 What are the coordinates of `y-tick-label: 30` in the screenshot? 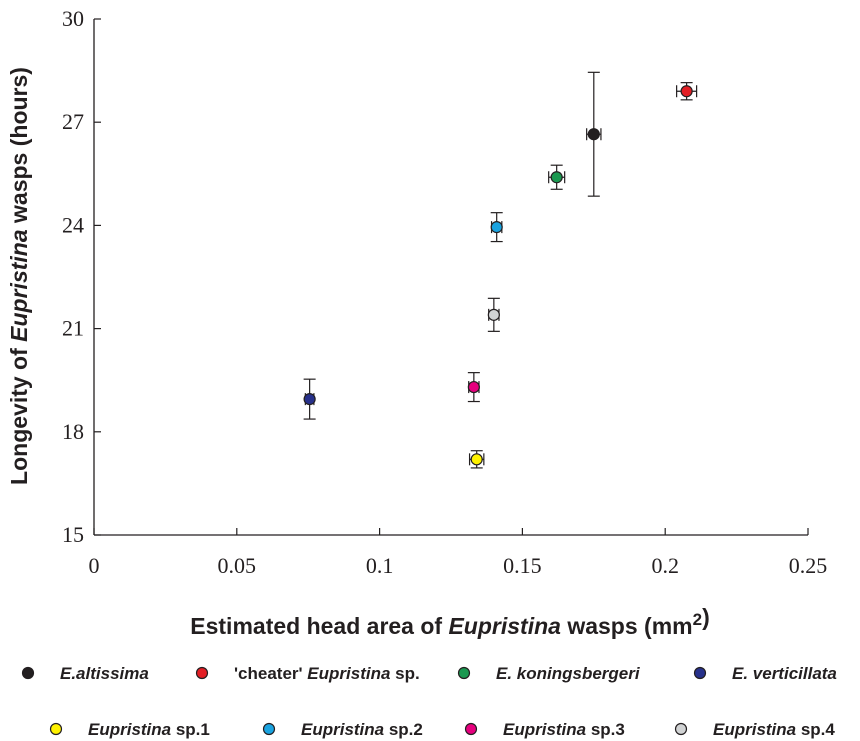 It's located at (73, 18).